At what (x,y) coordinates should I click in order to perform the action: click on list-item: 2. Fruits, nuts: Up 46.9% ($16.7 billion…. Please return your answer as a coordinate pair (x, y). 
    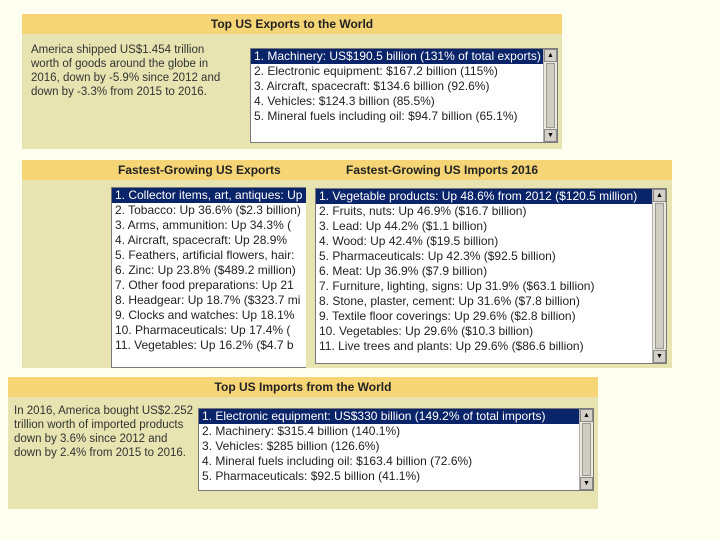
    Looking at the image, I should click on (423, 211).